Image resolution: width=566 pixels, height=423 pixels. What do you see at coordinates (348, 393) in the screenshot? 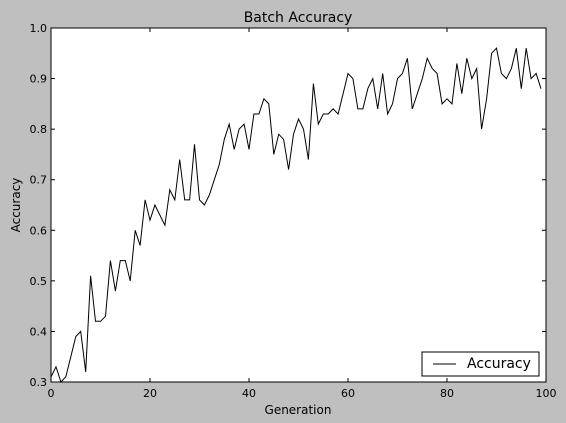
I see `x-tick-label: 60` at bounding box center [348, 393].